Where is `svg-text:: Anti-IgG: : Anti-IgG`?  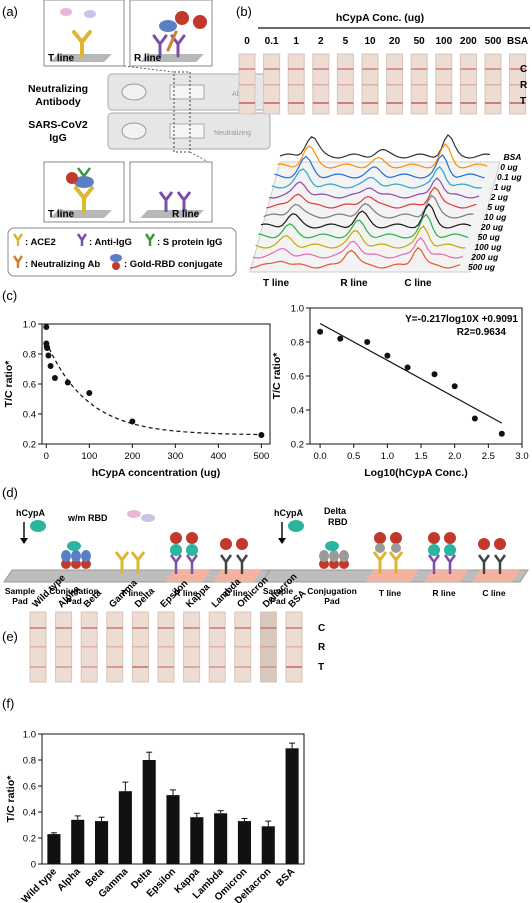
svg-text:: Anti-IgG: : Anti-IgG is located at coordinates (110, 242).